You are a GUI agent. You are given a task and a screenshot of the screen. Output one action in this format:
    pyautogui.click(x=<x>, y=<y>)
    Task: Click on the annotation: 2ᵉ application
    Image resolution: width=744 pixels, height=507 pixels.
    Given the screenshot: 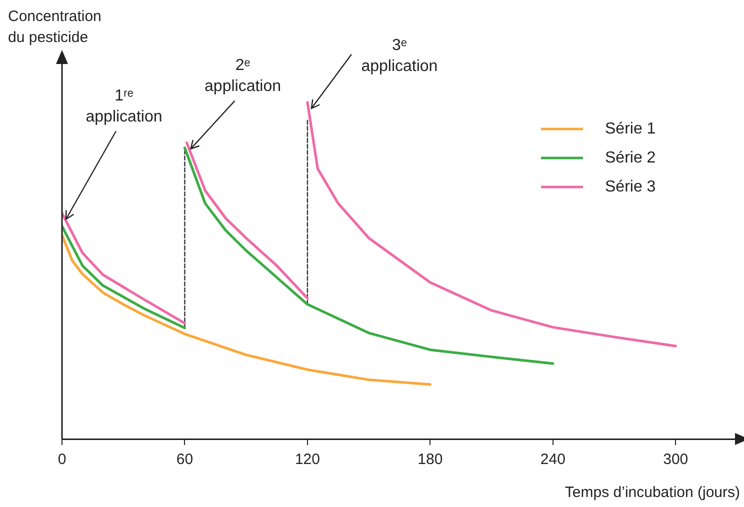 What is the action you would take?
    pyautogui.click(x=243, y=76)
    